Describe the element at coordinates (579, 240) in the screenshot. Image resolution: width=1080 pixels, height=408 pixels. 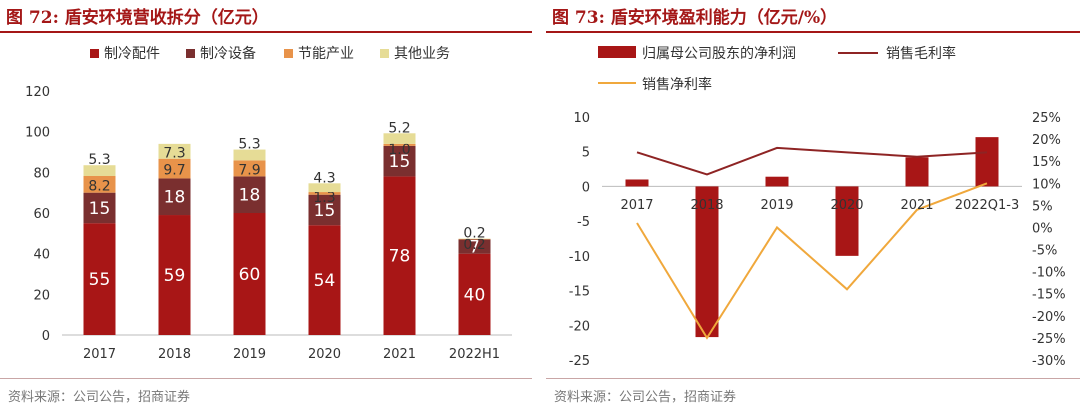
I see `profit-y-axis-left: -25 -20 -15 -10 -5 0 5 10` at that location.